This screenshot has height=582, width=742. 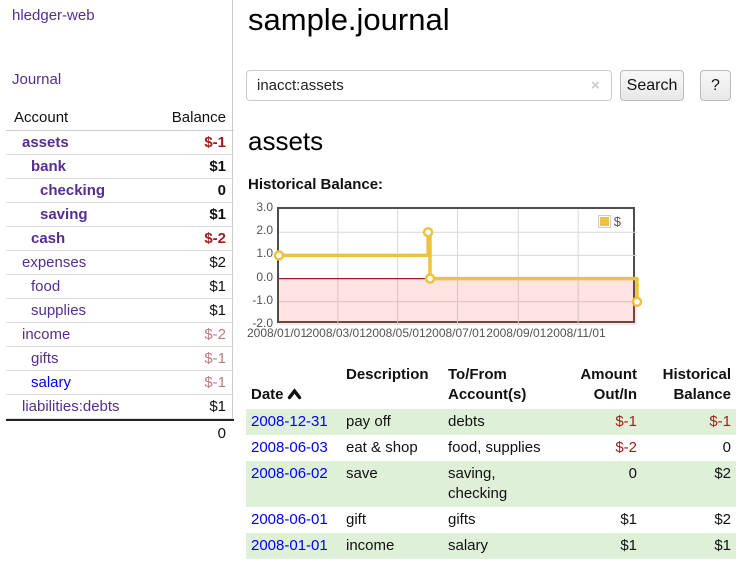 I want to click on sidebar-account-link-salary: salary, so click(x=51, y=382).